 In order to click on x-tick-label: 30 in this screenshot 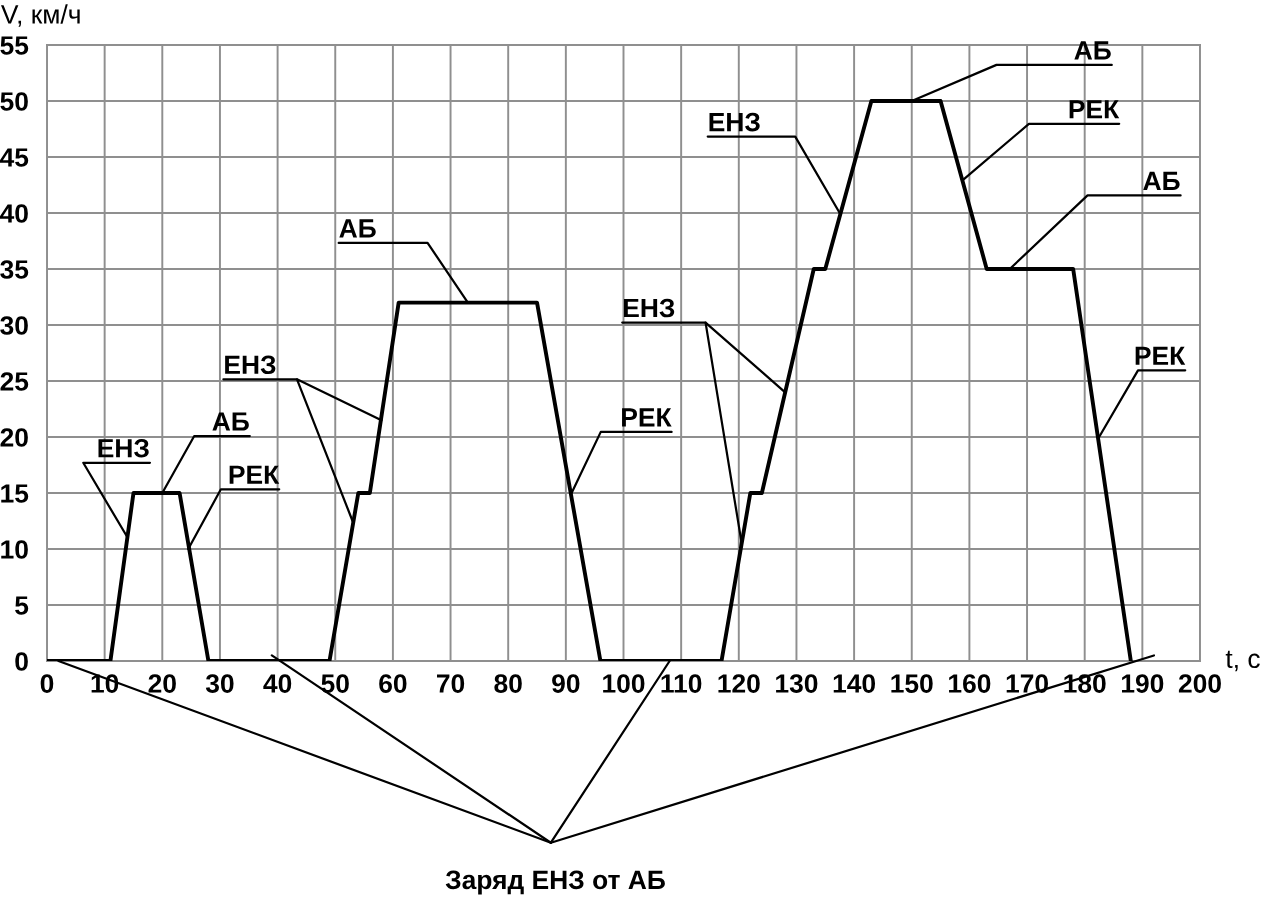, I will do `click(219, 683)`.